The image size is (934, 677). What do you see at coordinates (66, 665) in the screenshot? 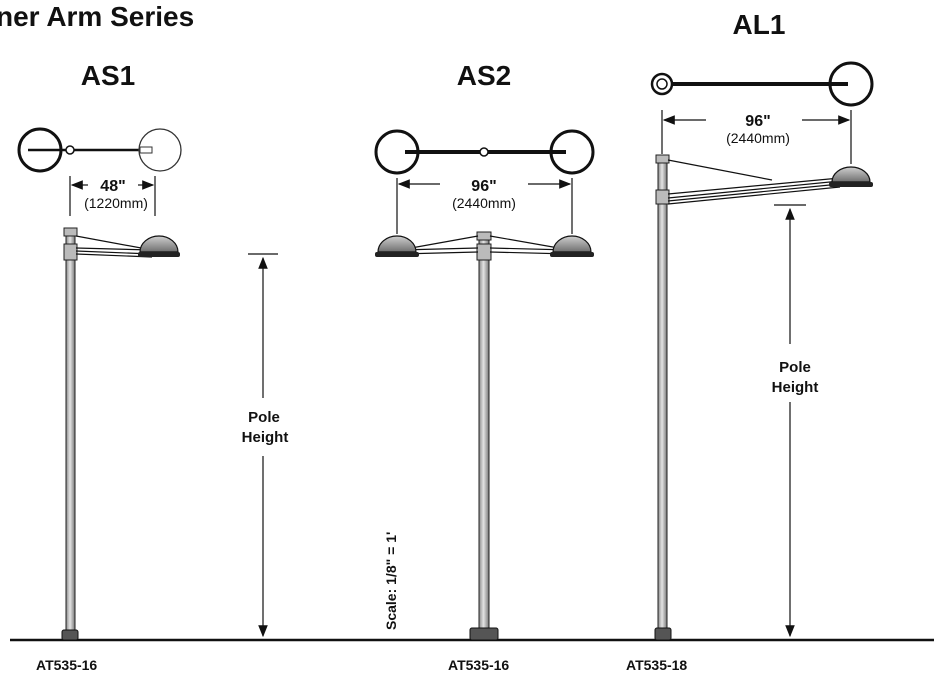
I see `pole-part-as1: AT535-16` at bounding box center [66, 665].